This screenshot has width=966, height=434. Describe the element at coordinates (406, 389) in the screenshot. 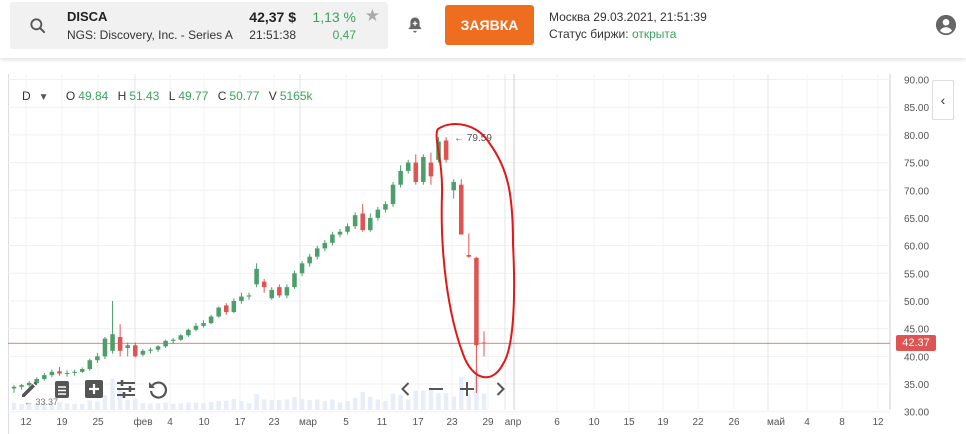

I see `prev-arrow-icon` at that location.